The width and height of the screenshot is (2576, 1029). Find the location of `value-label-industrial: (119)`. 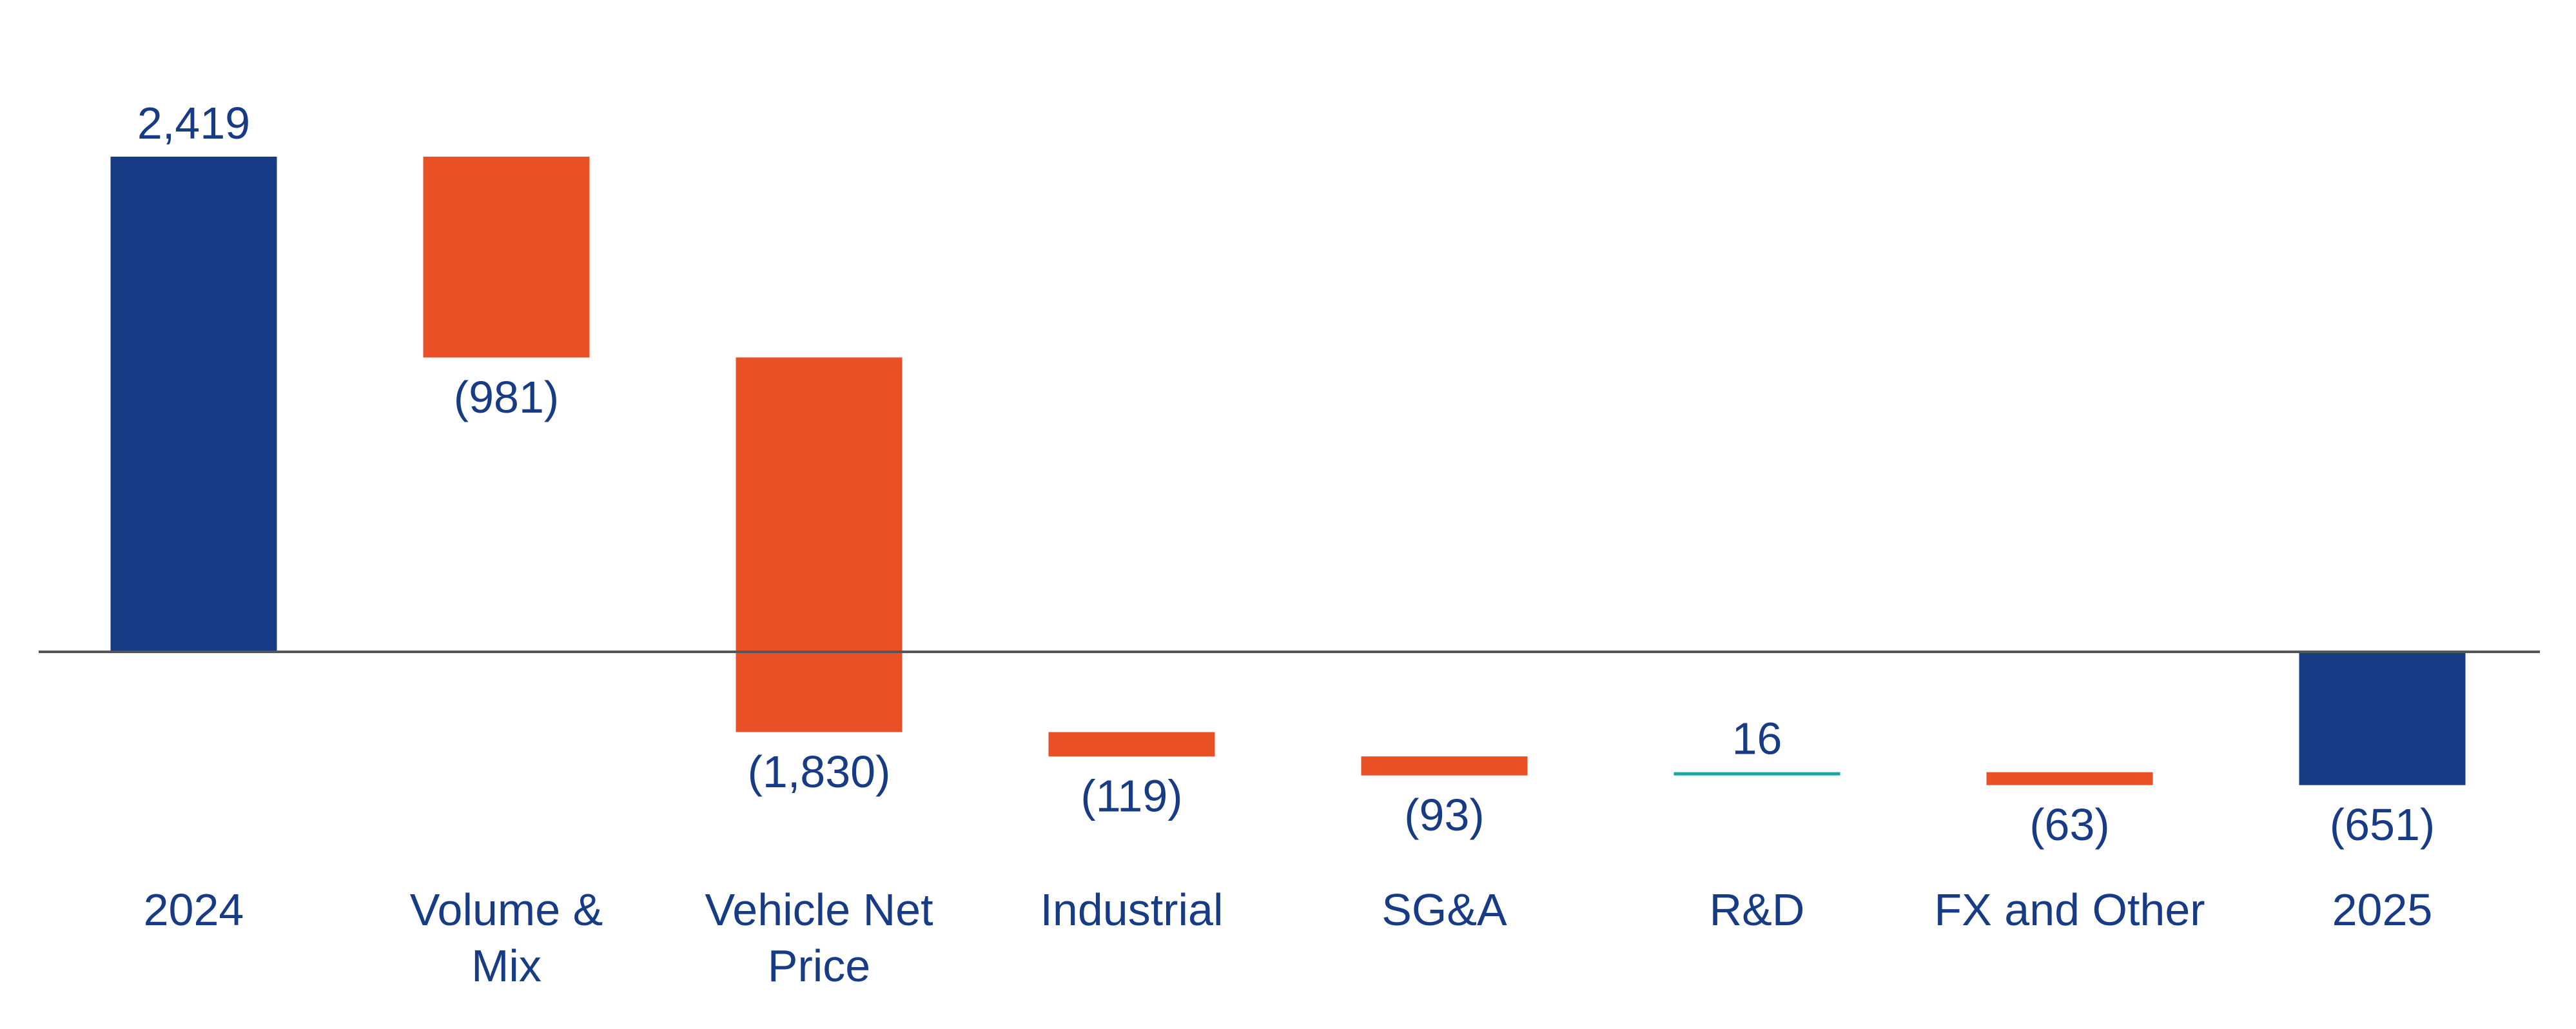

value-label-industrial: (119) is located at coordinates (1131, 796).